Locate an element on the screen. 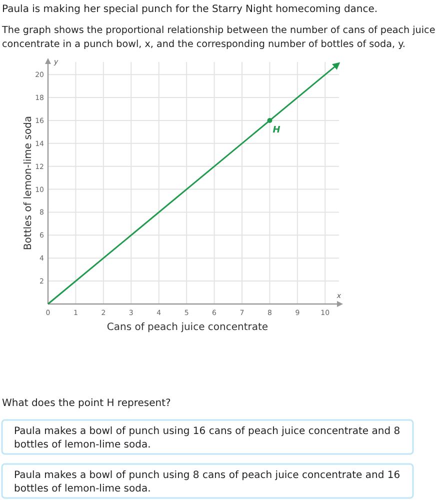 Image resolution: width=443 pixels, height=500 pixels. y-axis-title: Bottles of lemon-lime soda is located at coordinates (28, 183).